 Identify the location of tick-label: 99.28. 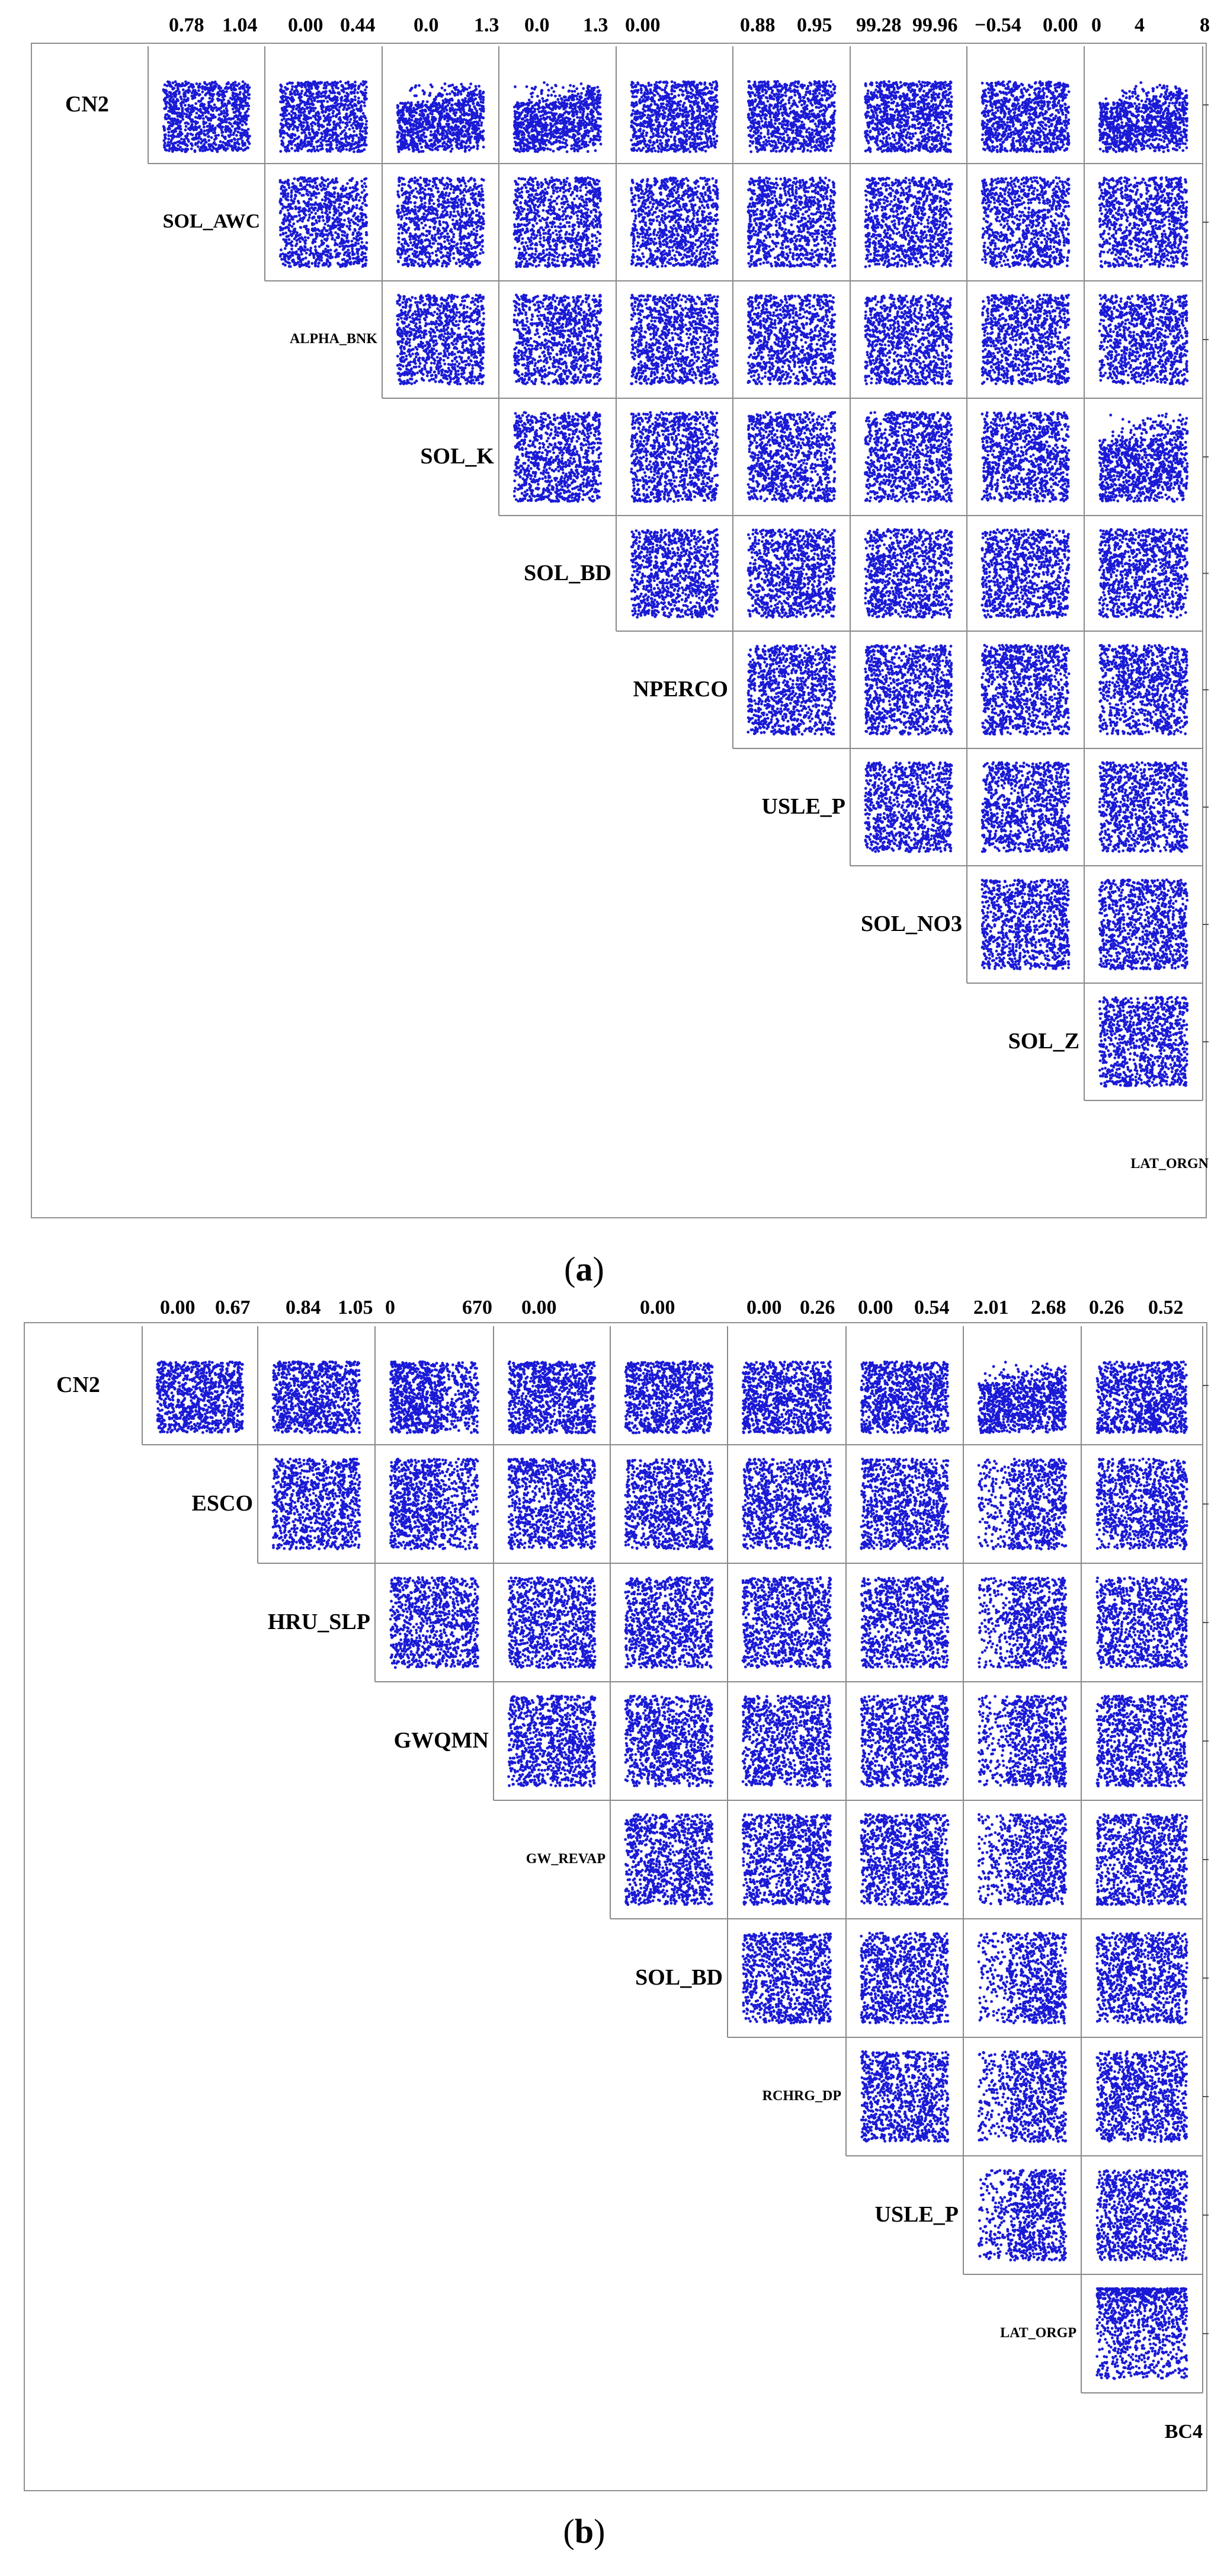
(879, 25).